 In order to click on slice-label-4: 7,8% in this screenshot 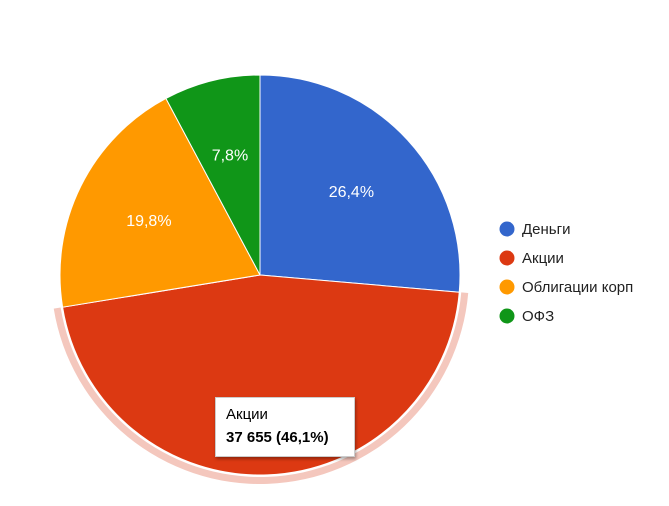, I will do `click(230, 156)`.